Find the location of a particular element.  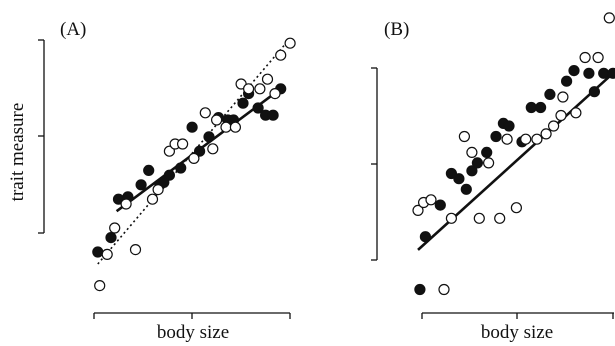

panel-a-x-axis is located at coordinates (192, 315).